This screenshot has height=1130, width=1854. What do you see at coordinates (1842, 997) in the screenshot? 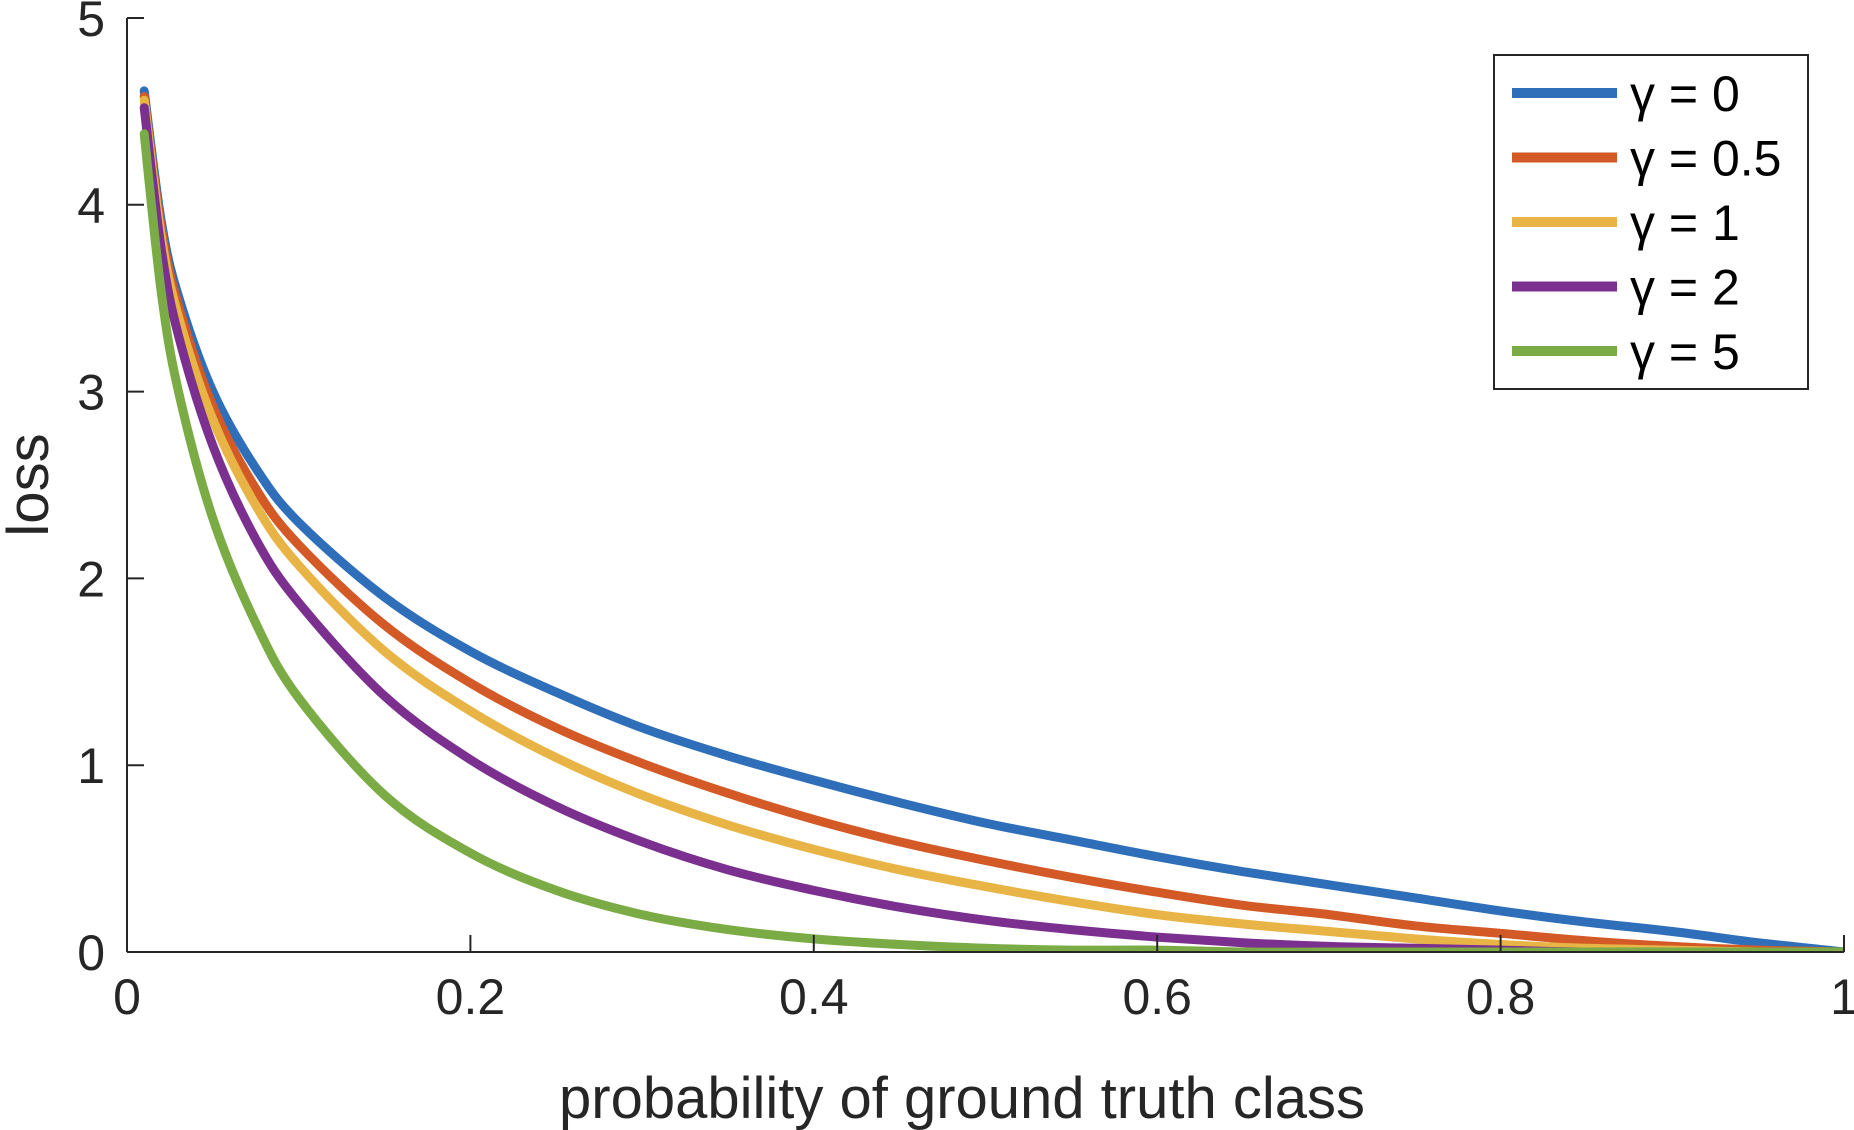
I see `x-tick-label: 1` at bounding box center [1842, 997].